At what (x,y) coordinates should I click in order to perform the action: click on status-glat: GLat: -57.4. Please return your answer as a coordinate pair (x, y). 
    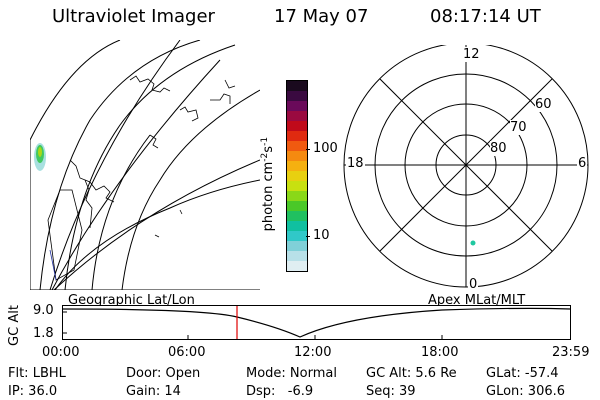
    Looking at the image, I should click on (522, 373).